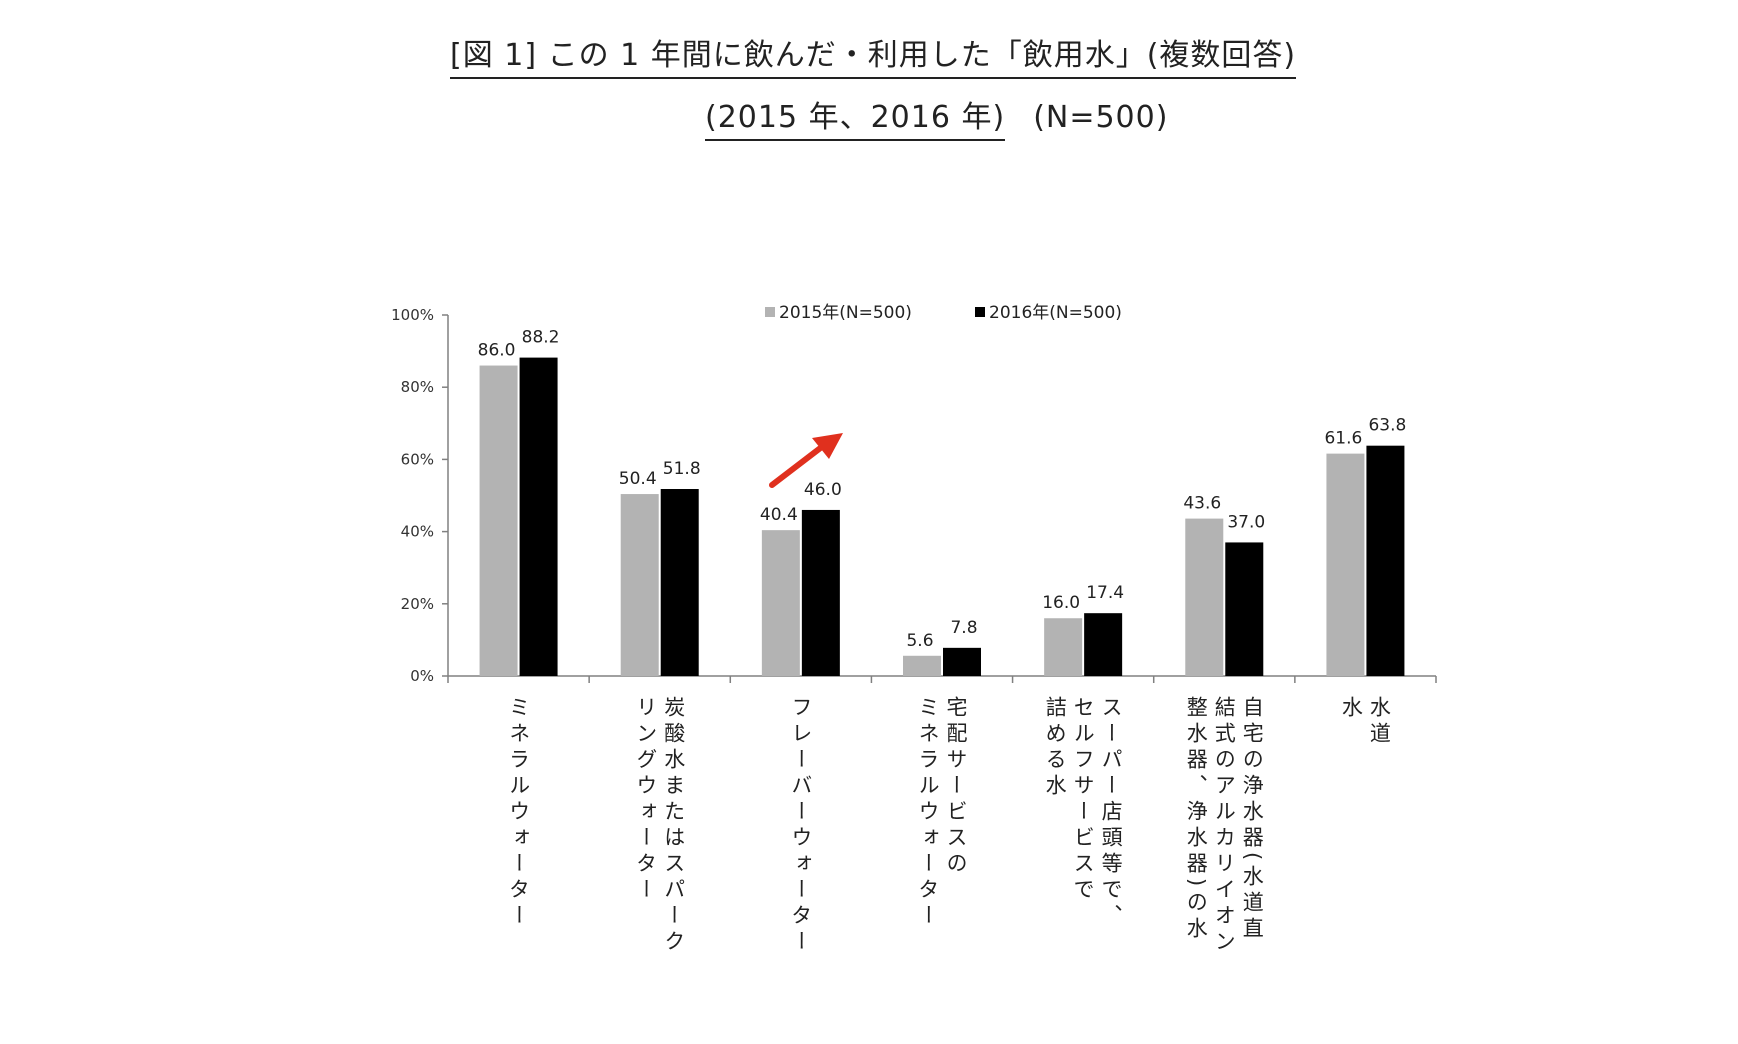 This screenshot has width=1738, height=1044. What do you see at coordinates (980, 312) in the screenshot?
I see `legend-swatch-2016` at bounding box center [980, 312].